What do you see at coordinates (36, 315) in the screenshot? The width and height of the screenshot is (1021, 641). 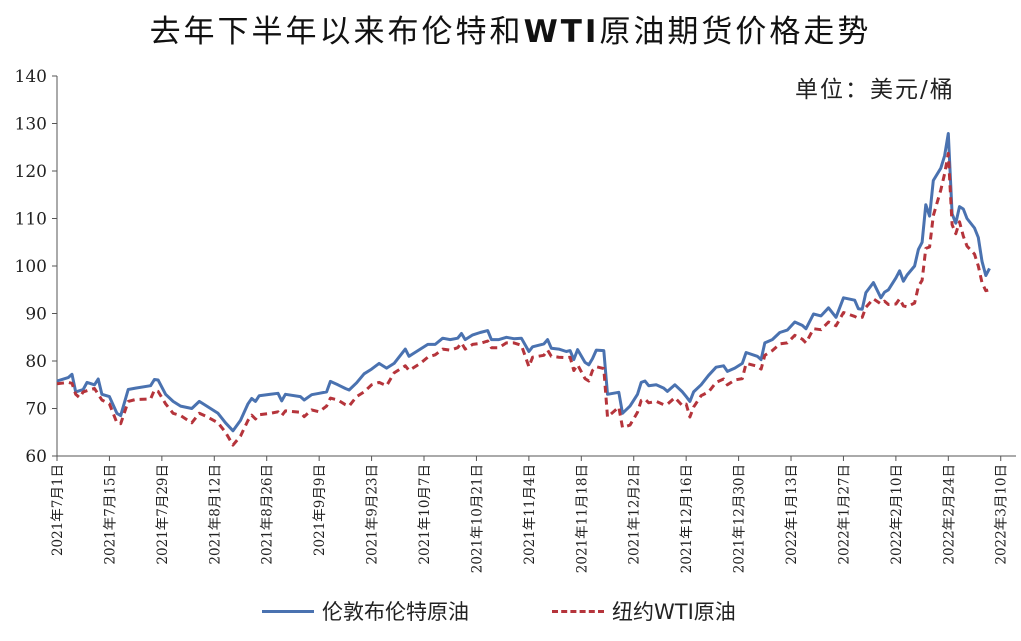 I see `y-tick-label: 90` at bounding box center [36, 315].